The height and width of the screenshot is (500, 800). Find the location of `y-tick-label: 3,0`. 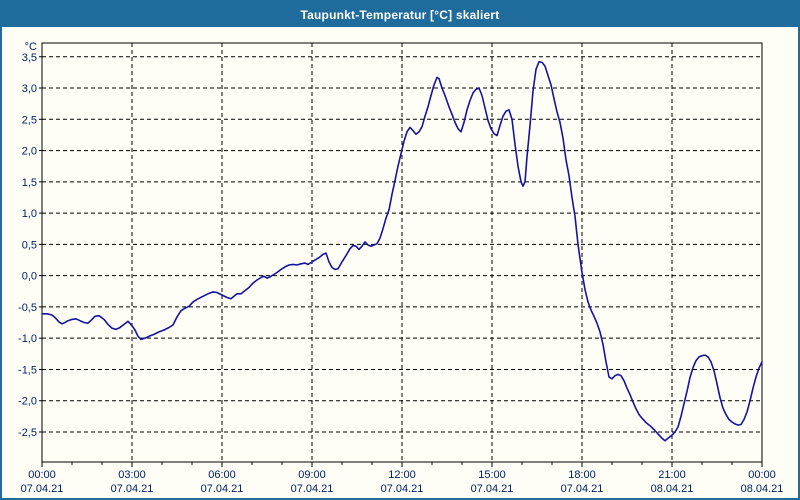

y-tick-label: 3,0 is located at coordinates (29, 89).